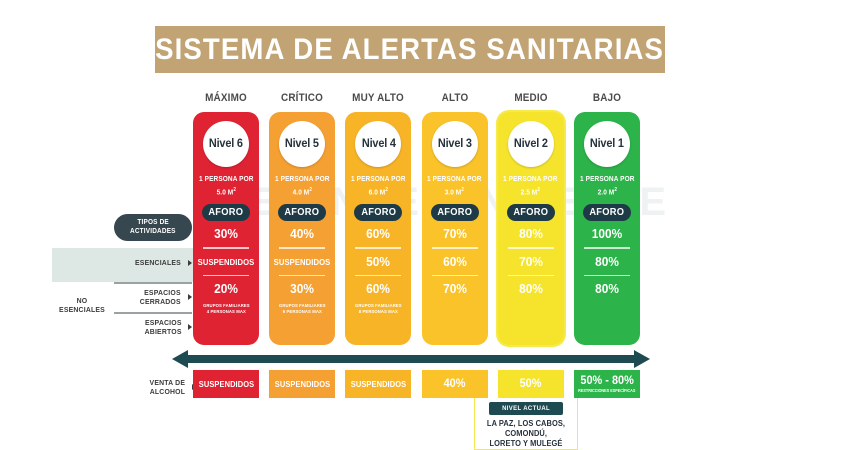 The image size is (850, 450). I want to click on no-esenciales-label: NO ESENCIALES, so click(82, 305).